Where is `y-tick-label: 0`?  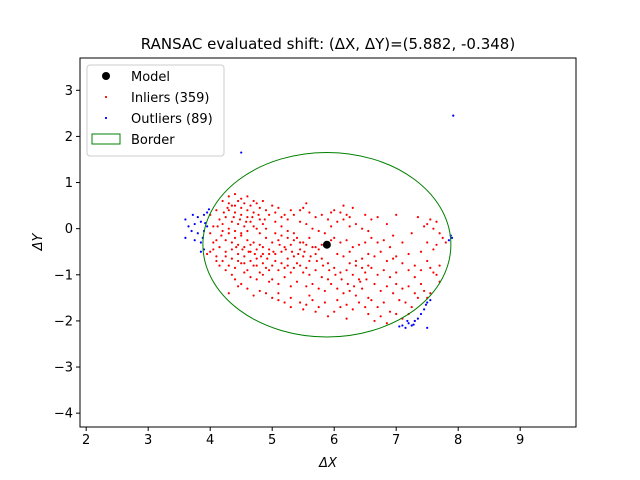
y-tick-label: 0 is located at coordinates (69, 229).